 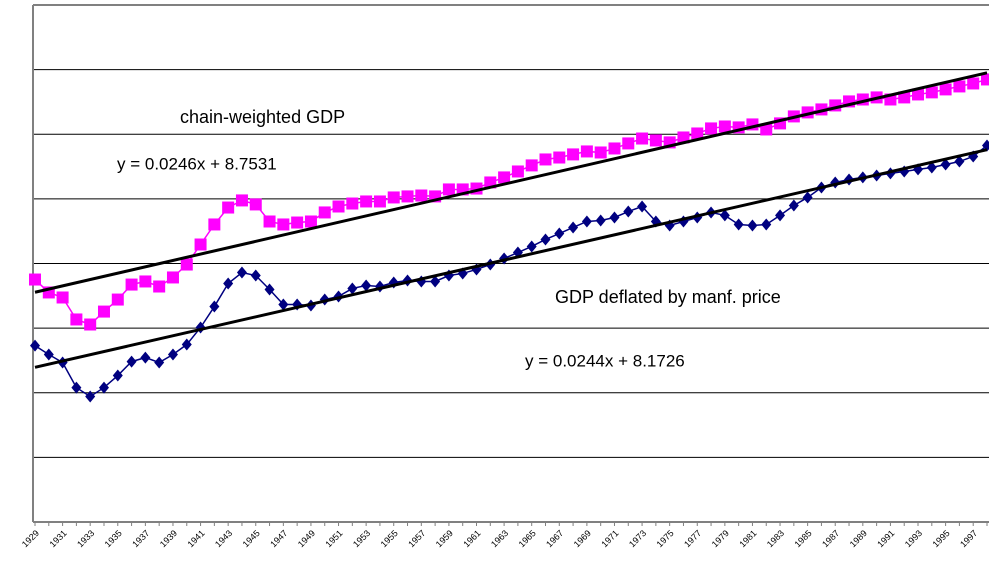 I want to click on x-tick-label: 1973, so click(x=637, y=538).